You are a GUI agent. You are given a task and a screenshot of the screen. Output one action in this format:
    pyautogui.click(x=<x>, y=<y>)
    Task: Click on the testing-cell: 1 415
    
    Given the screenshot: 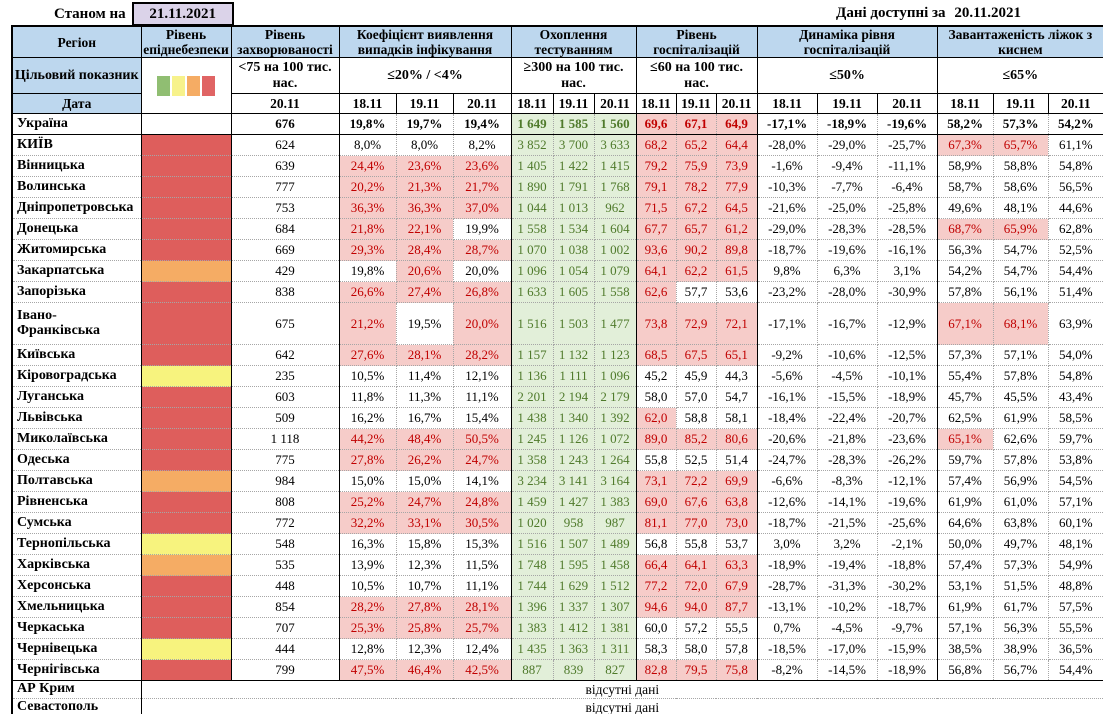 What is the action you would take?
    pyautogui.click(x=615, y=166)
    